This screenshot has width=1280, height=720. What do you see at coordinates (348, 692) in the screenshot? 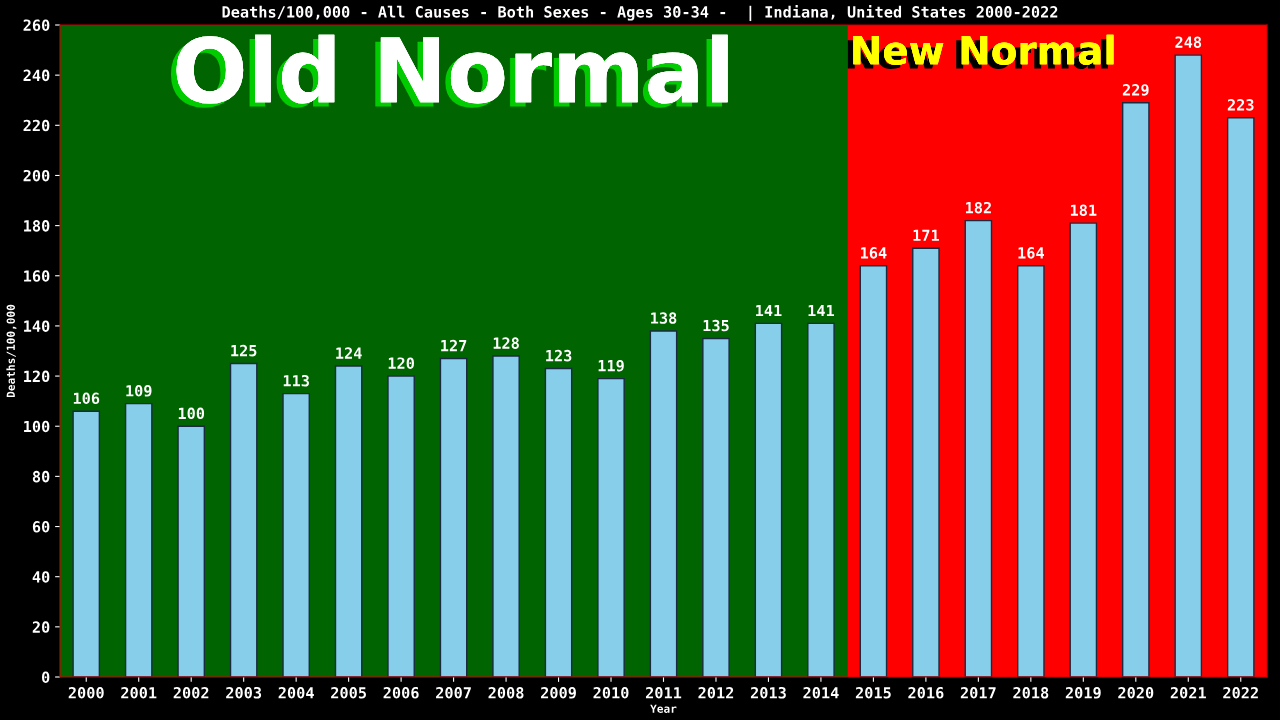
I see `x-tick-label: 2005` at bounding box center [348, 692].